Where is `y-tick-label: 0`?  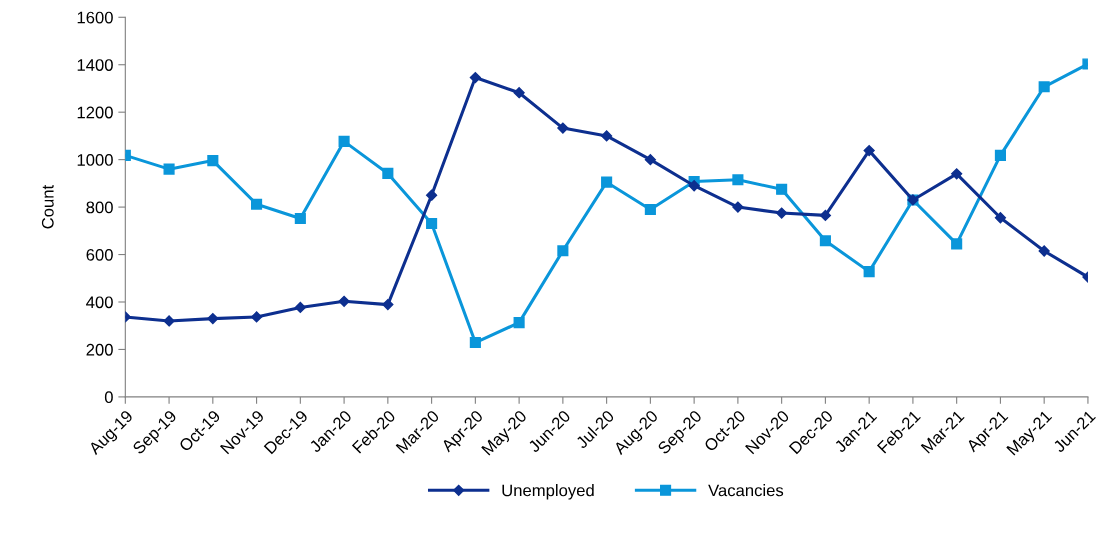 y-tick-label: 0 is located at coordinates (108, 397).